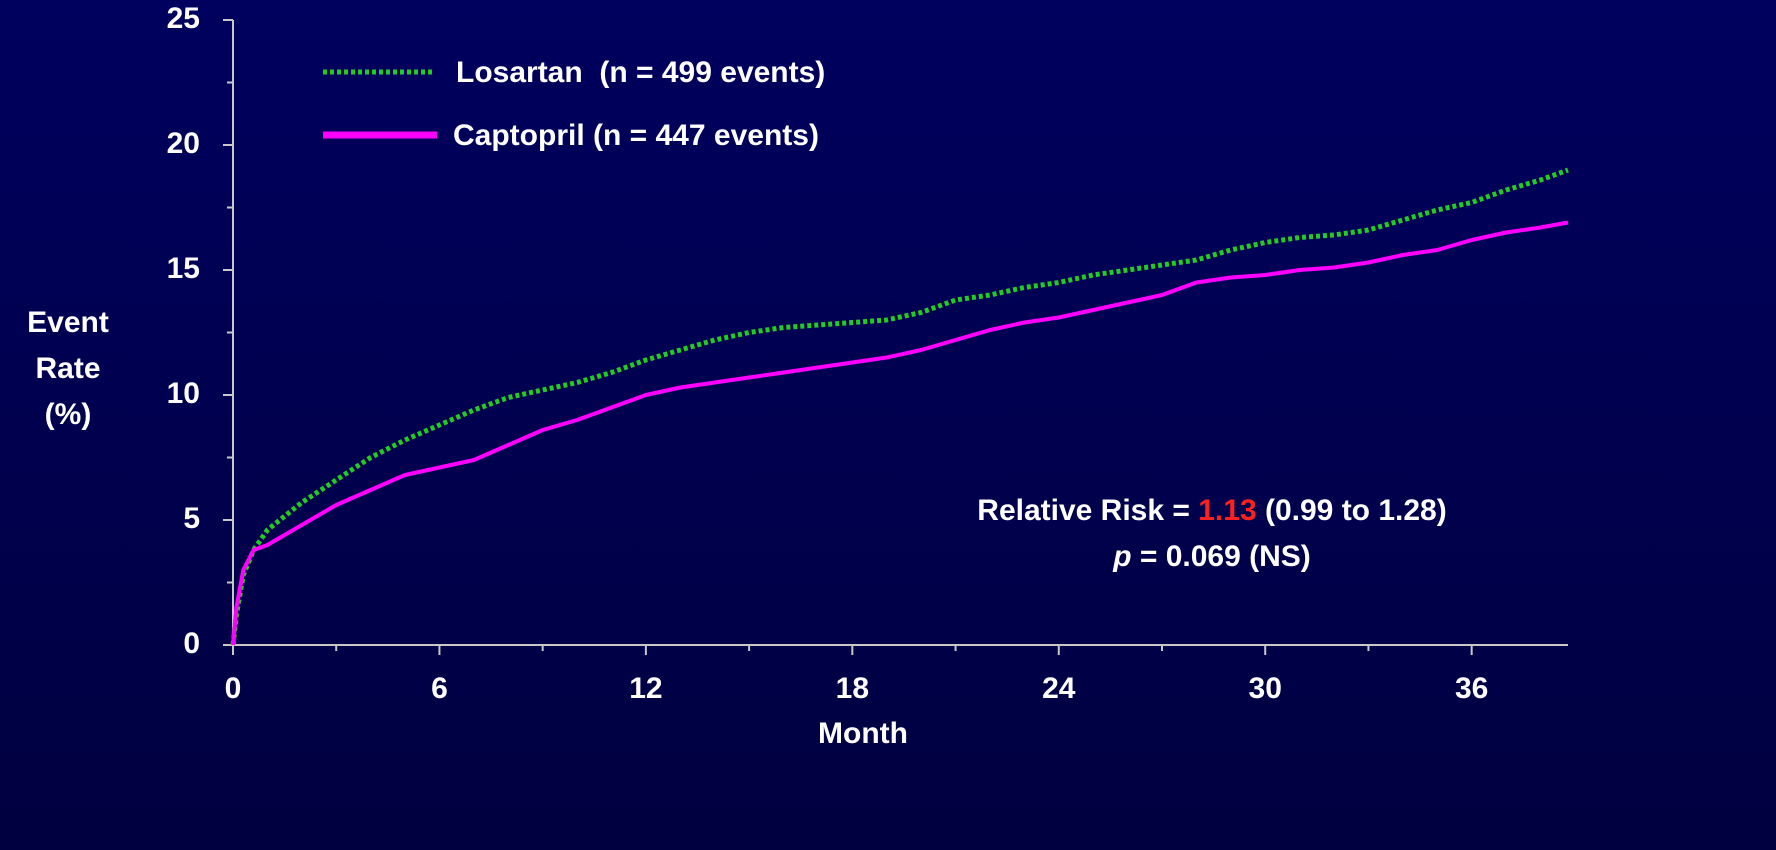 This screenshot has height=850, width=1776. I want to click on annotation-text: = 0.069 (NS), so click(1221, 556).